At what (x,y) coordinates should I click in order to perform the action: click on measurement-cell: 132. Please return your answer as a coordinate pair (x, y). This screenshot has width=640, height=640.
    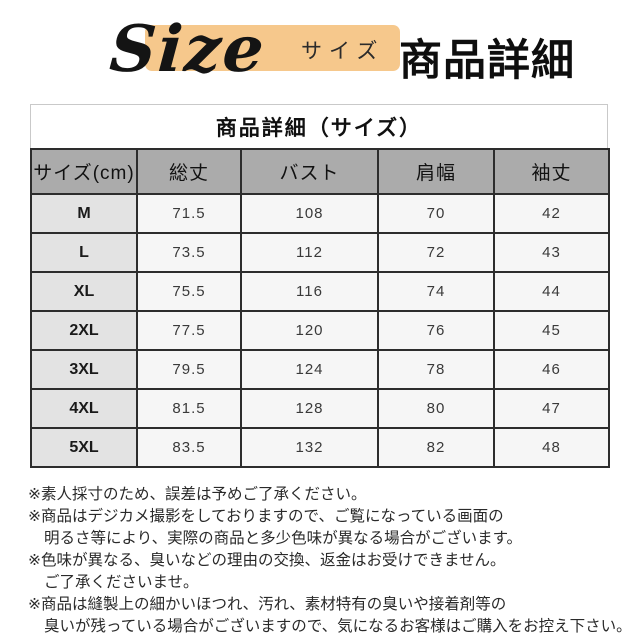
    Looking at the image, I should click on (309, 447).